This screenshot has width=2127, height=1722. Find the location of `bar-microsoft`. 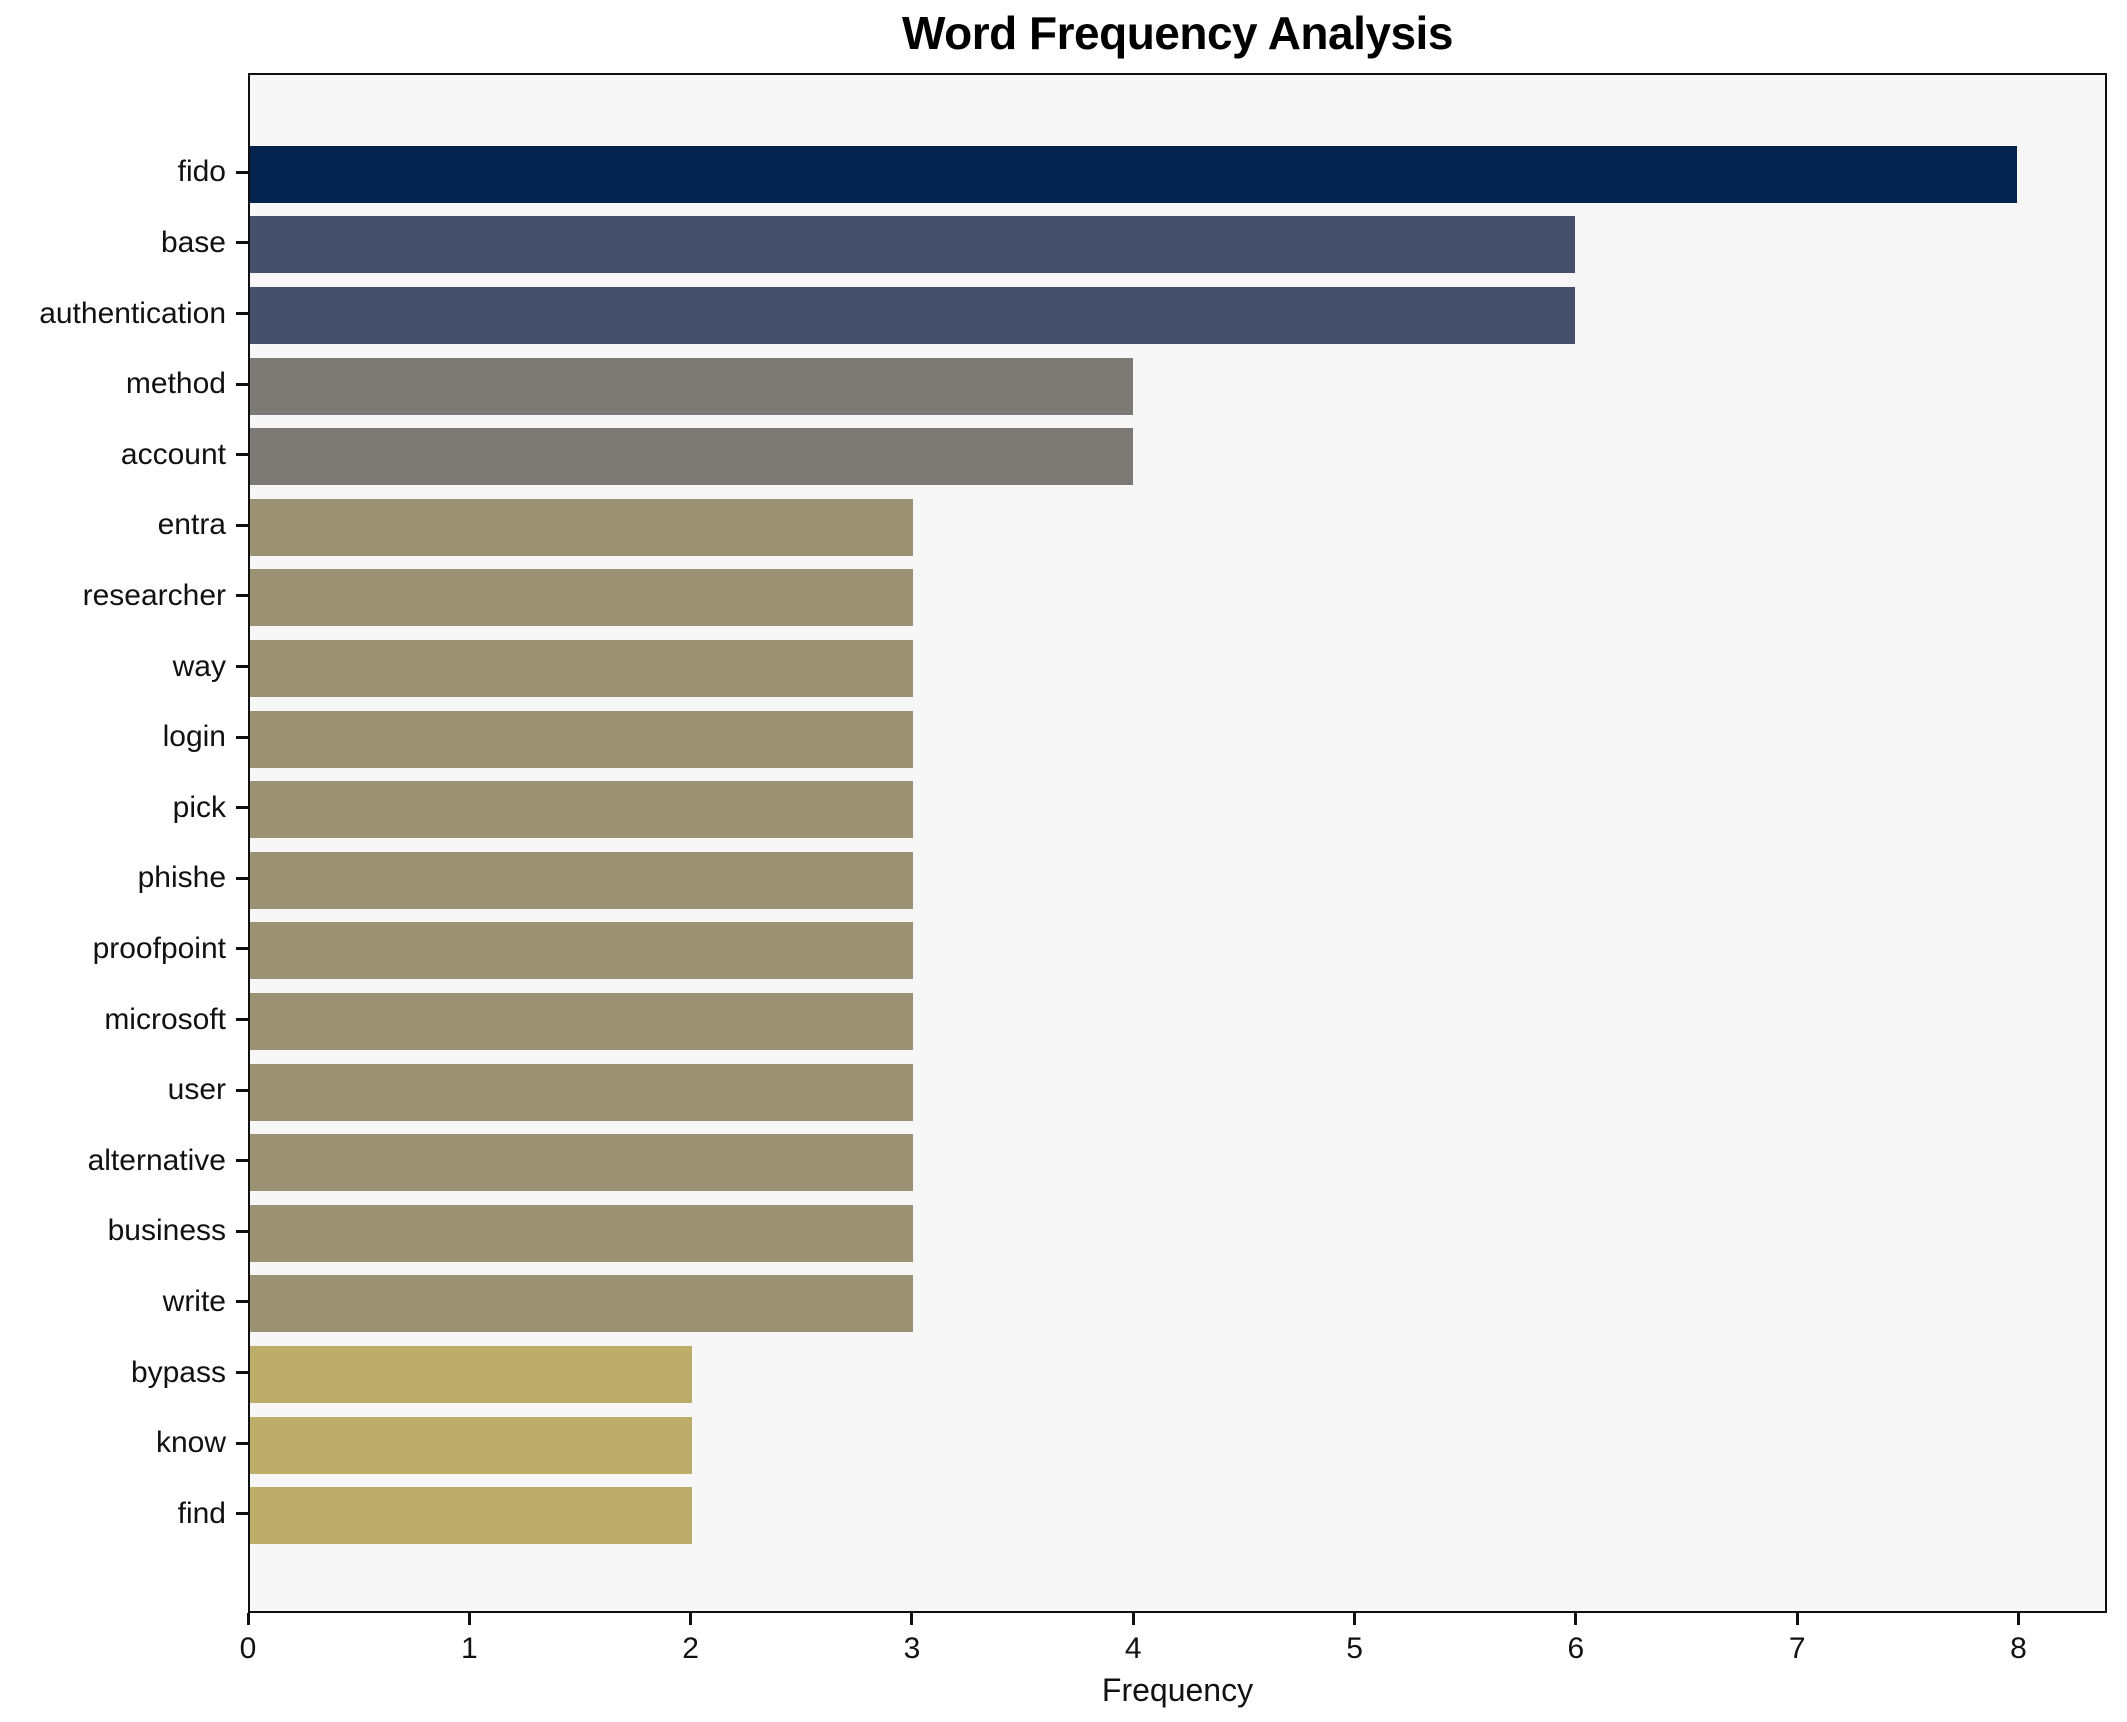

bar-microsoft is located at coordinates (581, 1021).